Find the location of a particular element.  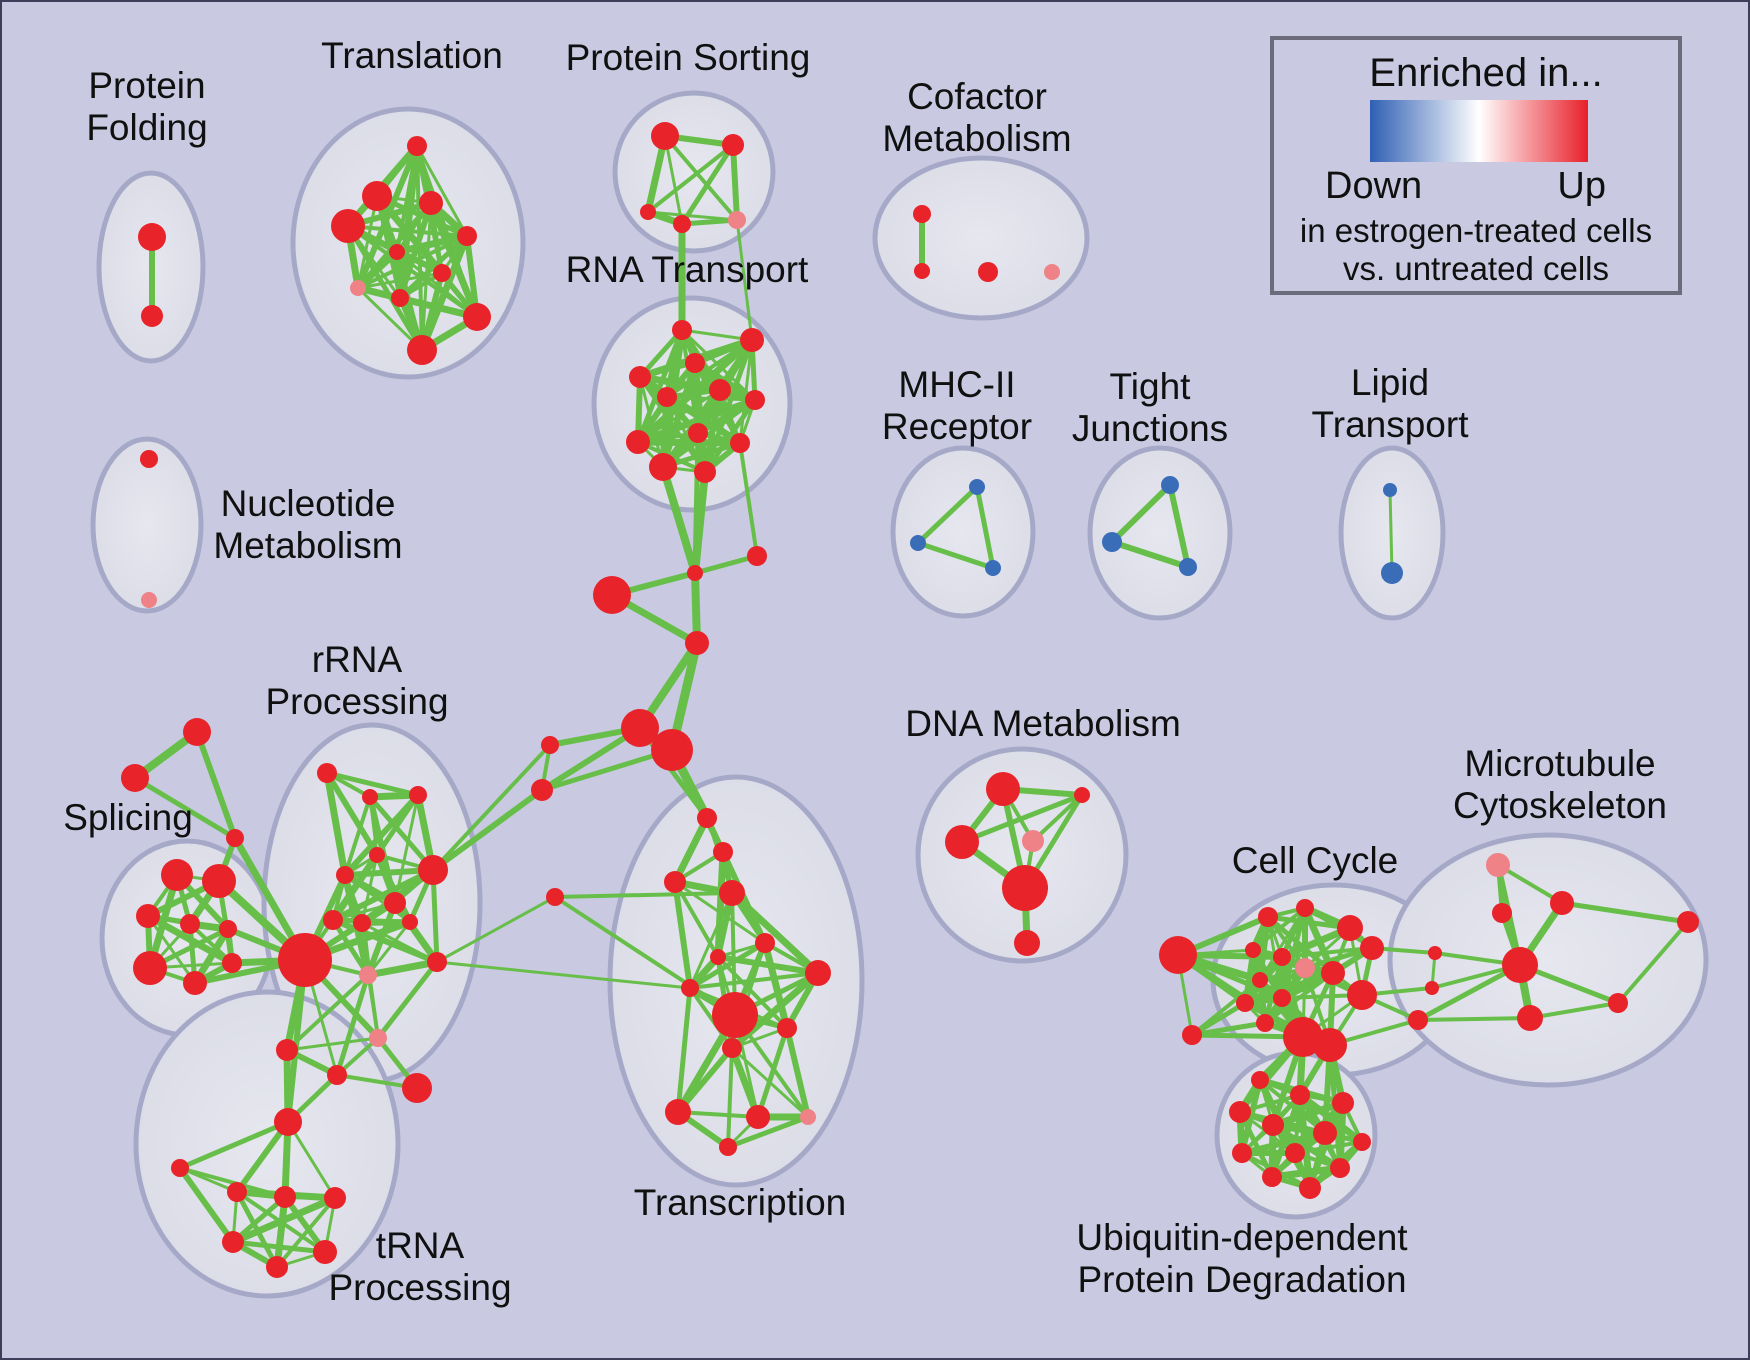

cluster-label-ubiquitin_degradation: Protein Degradation is located at coordinates (1241, 1279).